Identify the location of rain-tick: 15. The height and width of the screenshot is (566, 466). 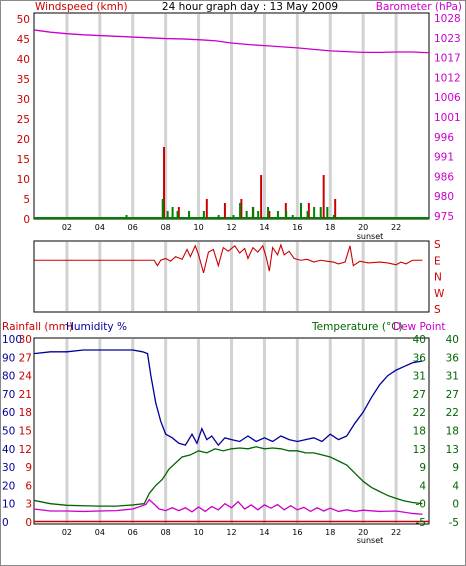
(25, 432).